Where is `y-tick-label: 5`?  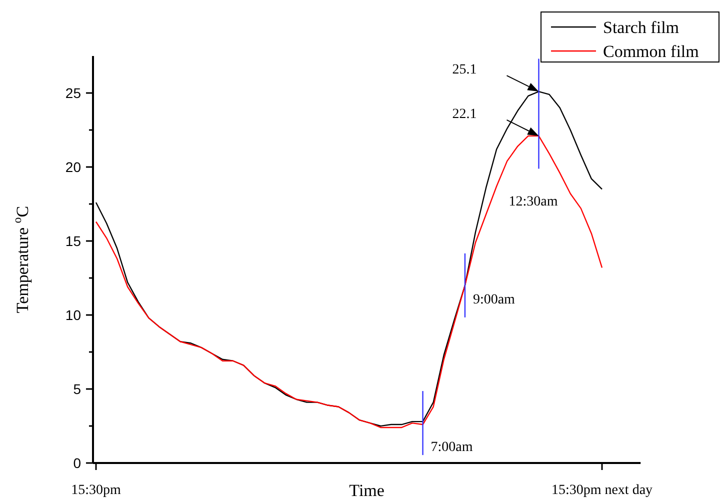
y-tick-label: 5 is located at coordinates (77, 389).